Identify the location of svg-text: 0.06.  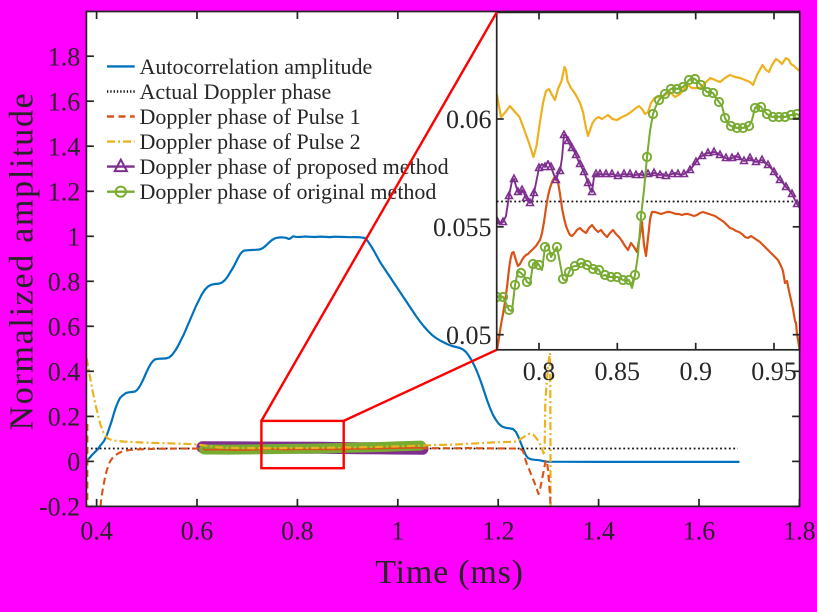
(469, 119).